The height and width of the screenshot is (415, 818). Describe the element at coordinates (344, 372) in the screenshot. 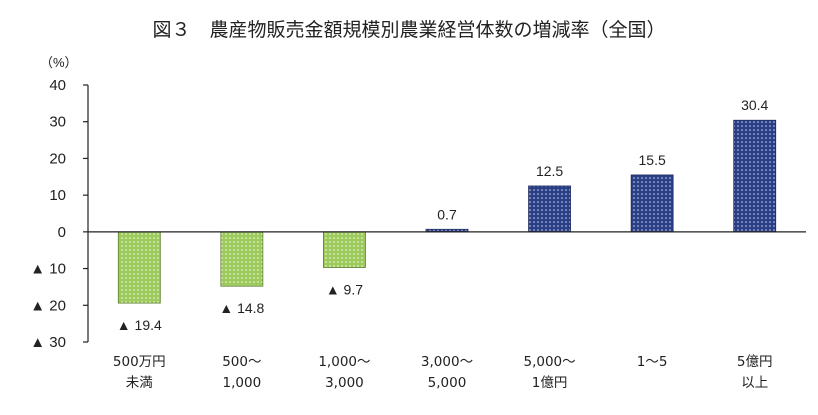

I see `x-tick-label: 1,000～ 3,000` at that location.